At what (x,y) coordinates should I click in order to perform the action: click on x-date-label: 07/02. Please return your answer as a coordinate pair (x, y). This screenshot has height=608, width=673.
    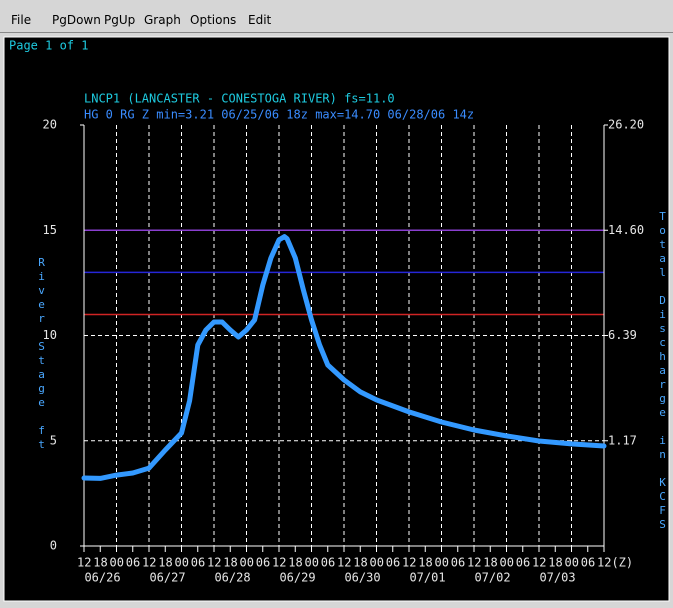
    Looking at the image, I should click on (492, 578).